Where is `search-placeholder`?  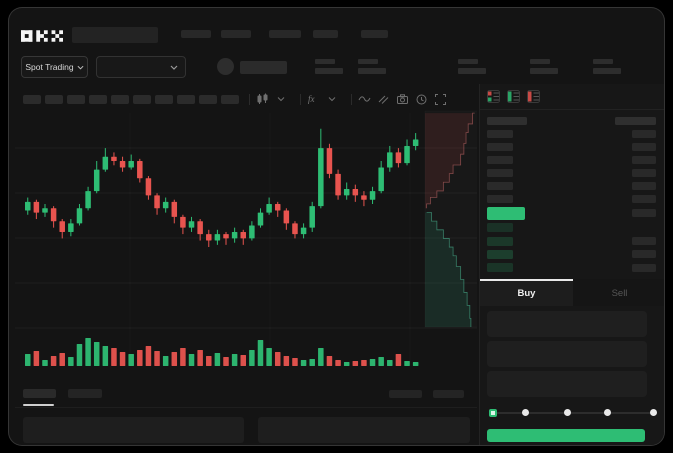
search-placeholder is located at coordinates (115, 35).